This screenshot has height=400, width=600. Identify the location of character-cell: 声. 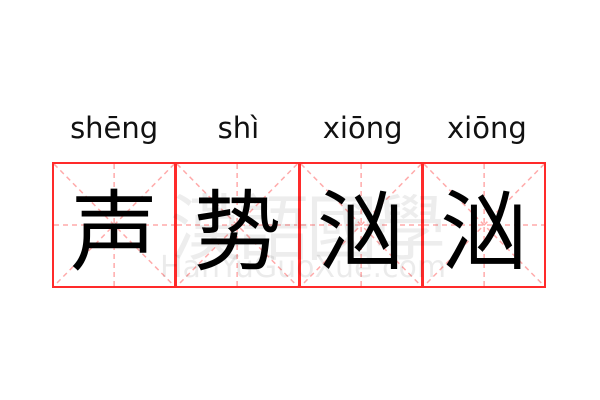
(114, 225).